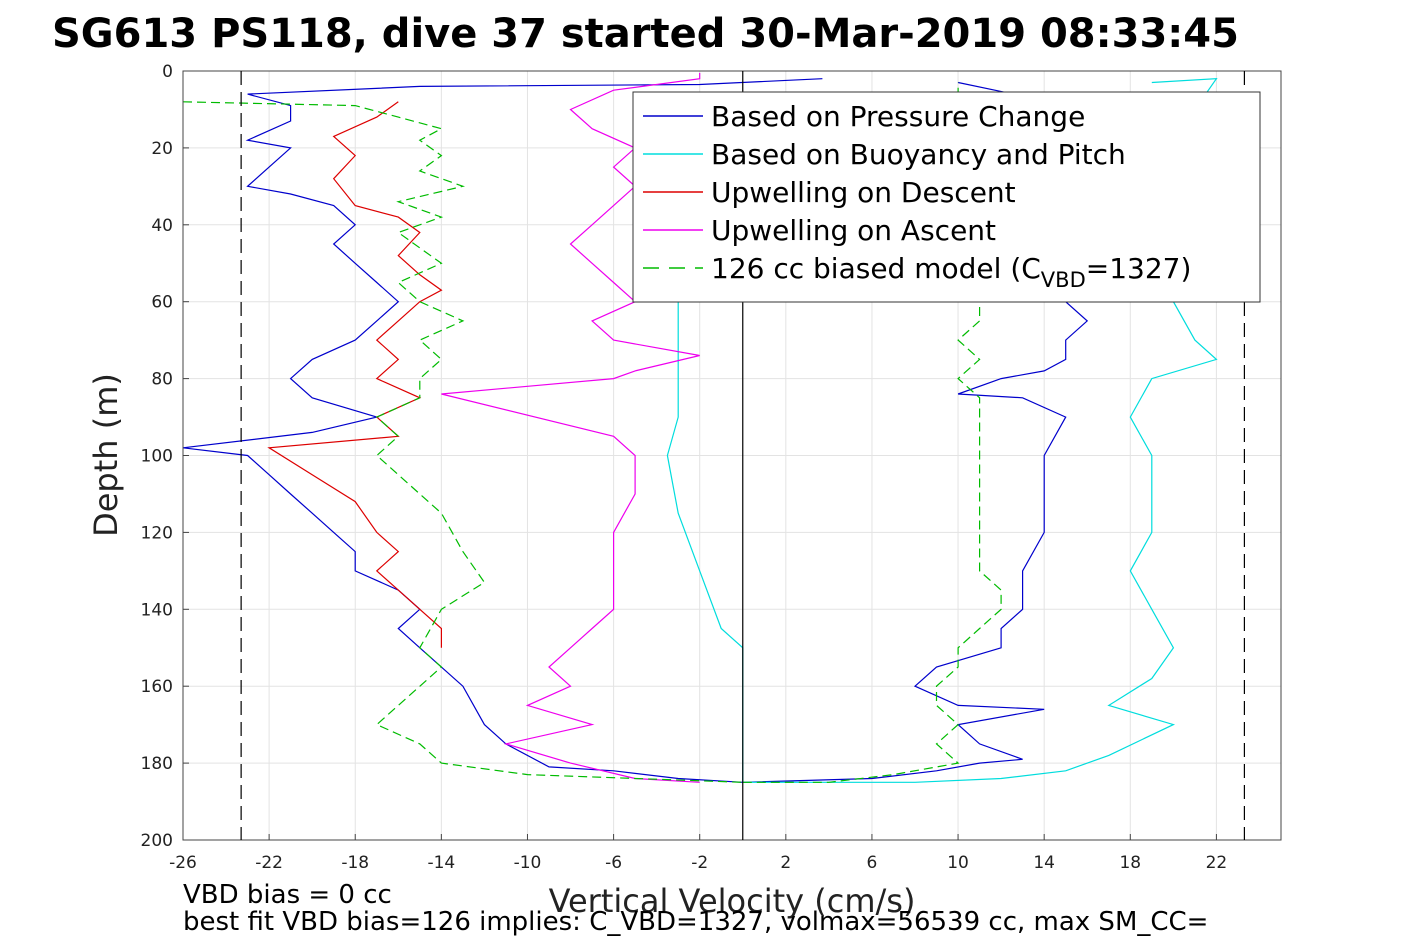 This screenshot has height=945, width=1417. Describe the element at coordinates (872, 863) in the screenshot. I see `x-tick-label: 6` at that location.